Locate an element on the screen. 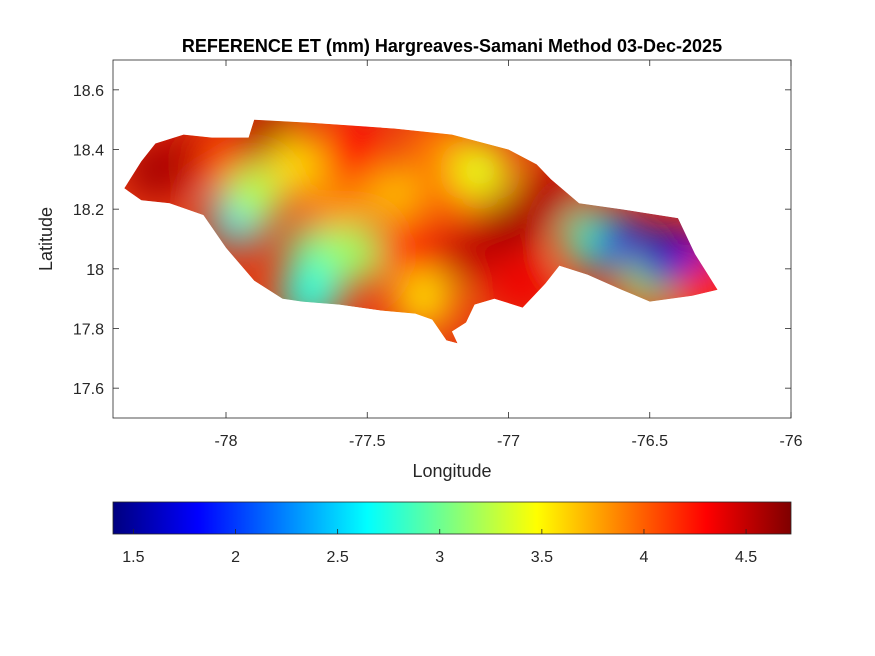 The width and height of the screenshot is (875, 656). y-tick-label: 18.4 is located at coordinates (88, 151).